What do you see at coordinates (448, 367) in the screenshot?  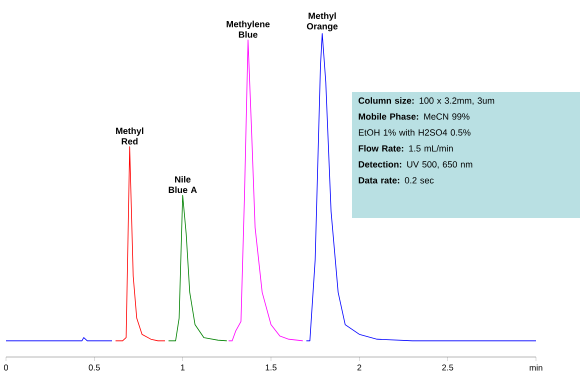 I see `x-tick-label: 2.5` at bounding box center [448, 367].